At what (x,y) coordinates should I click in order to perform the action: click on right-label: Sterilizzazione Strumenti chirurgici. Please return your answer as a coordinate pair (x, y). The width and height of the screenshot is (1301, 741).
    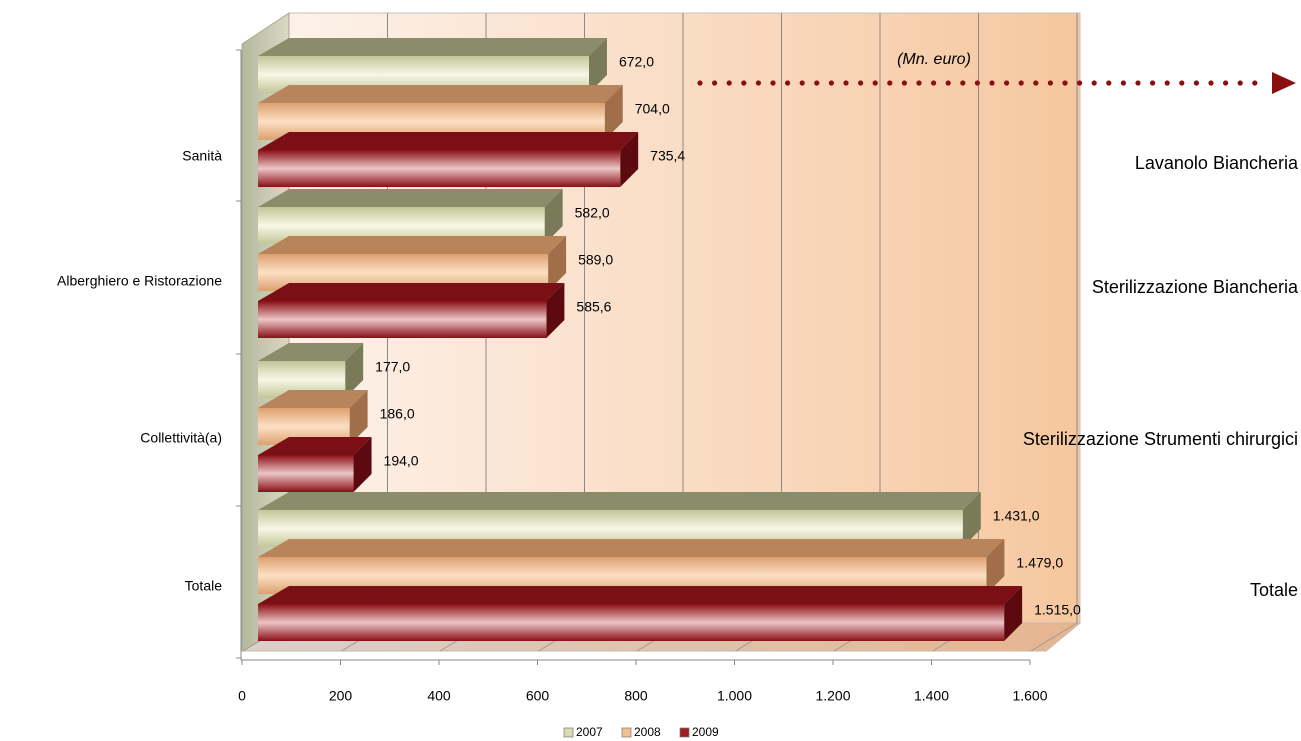
    Looking at the image, I should click on (1160, 439).